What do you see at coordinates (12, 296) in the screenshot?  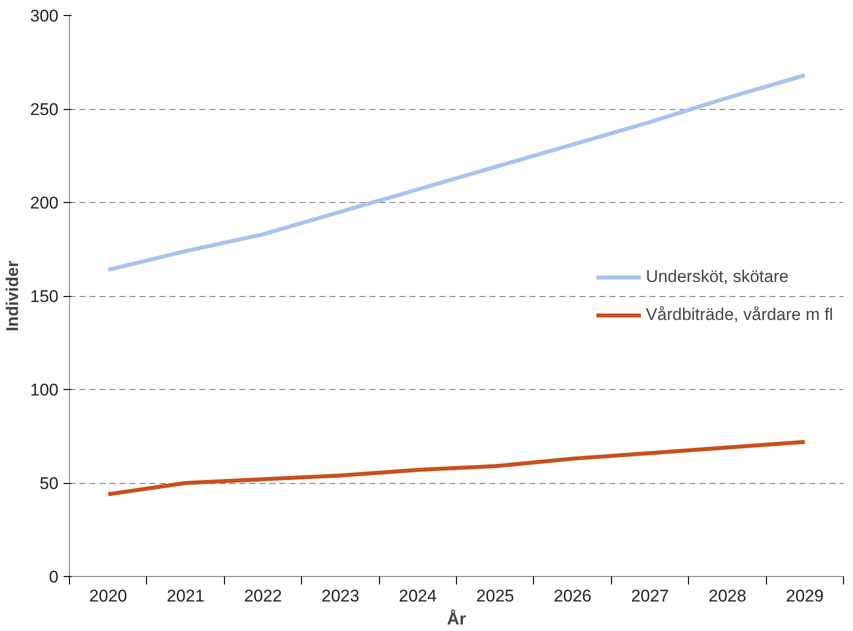 I see `y-axis-title: Individer` at bounding box center [12, 296].